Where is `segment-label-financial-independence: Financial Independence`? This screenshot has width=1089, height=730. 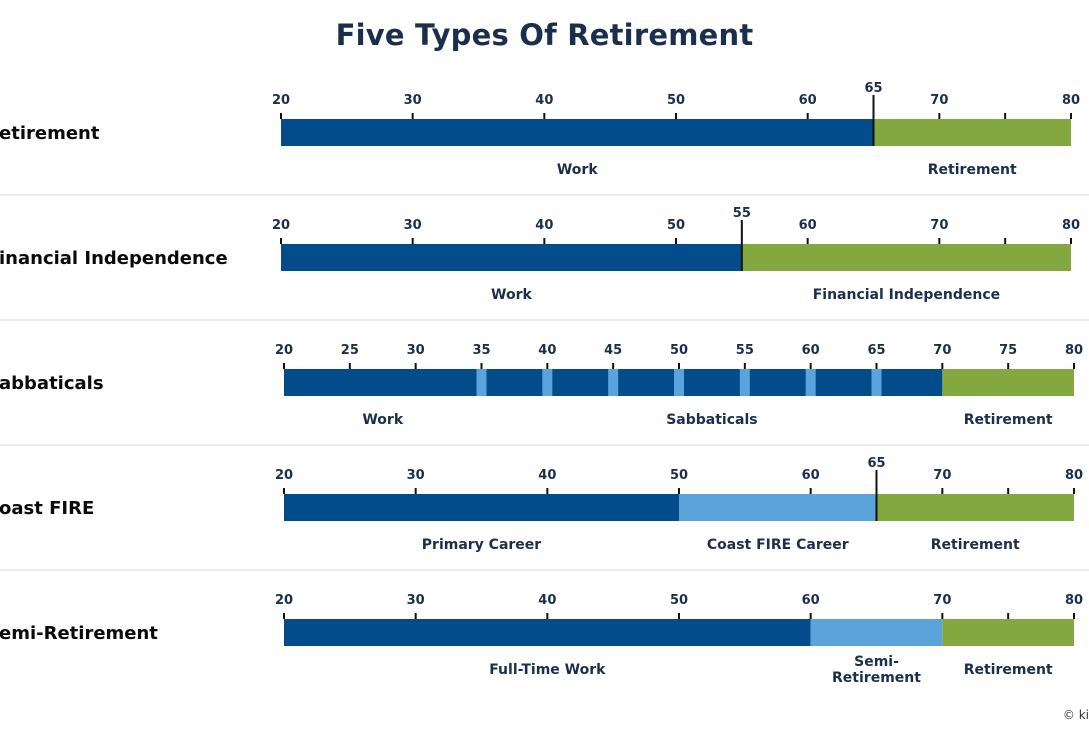
segment-label-financial-independence: Financial Independence is located at coordinates (906, 295).